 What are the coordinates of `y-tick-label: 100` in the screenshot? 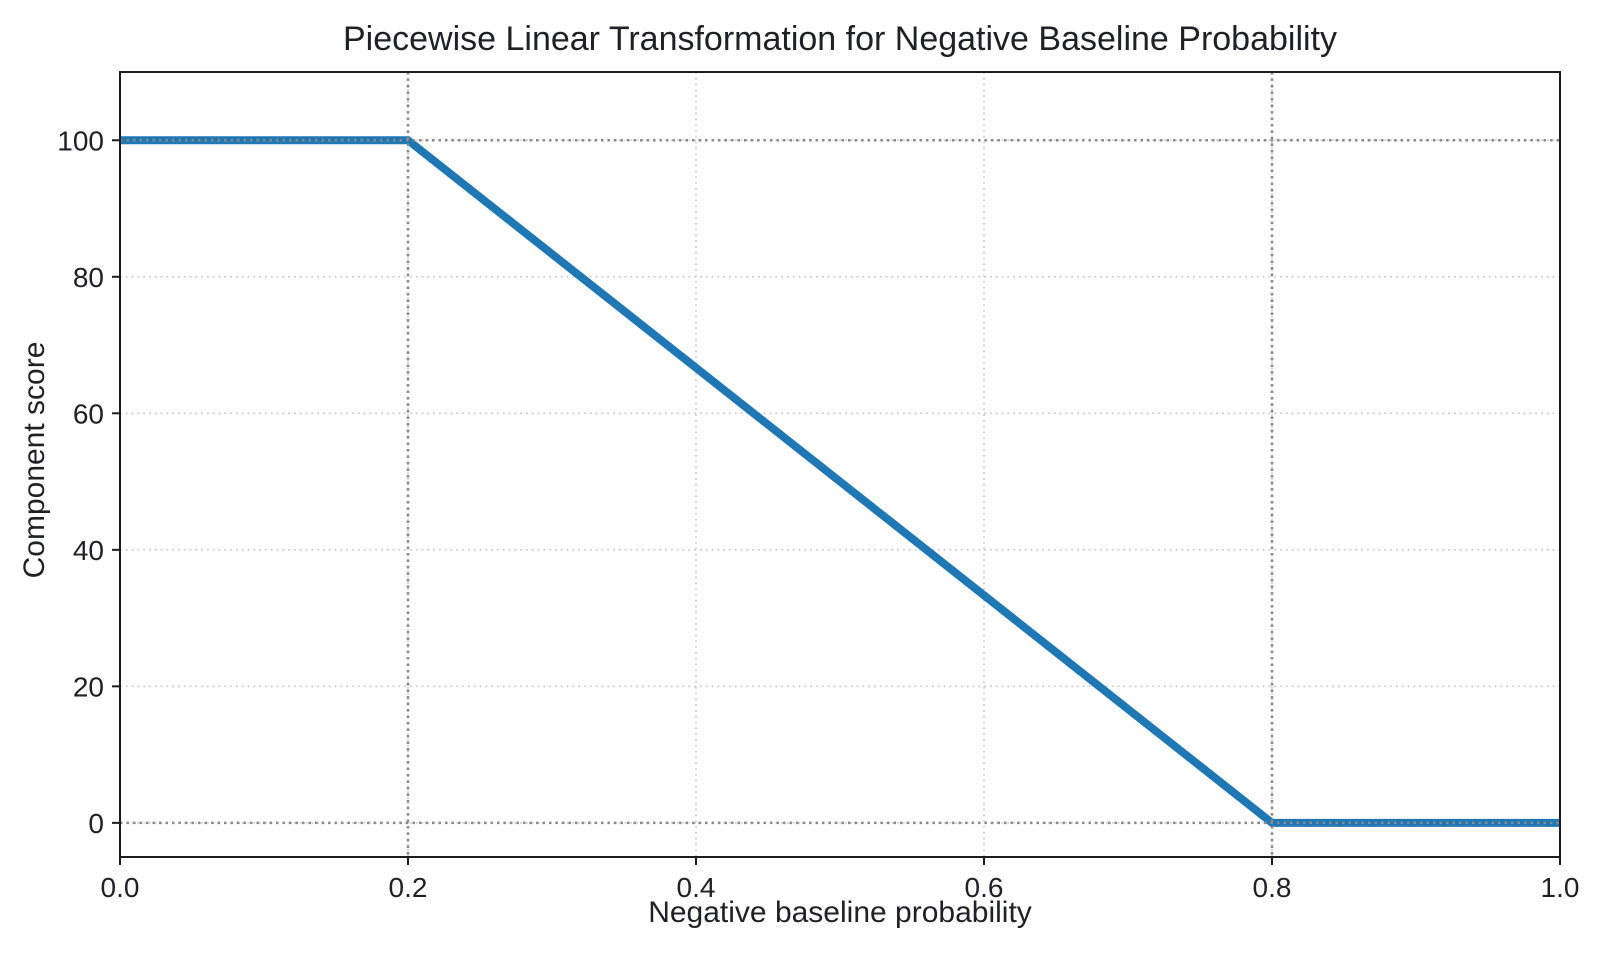 It's located at (80, 140).